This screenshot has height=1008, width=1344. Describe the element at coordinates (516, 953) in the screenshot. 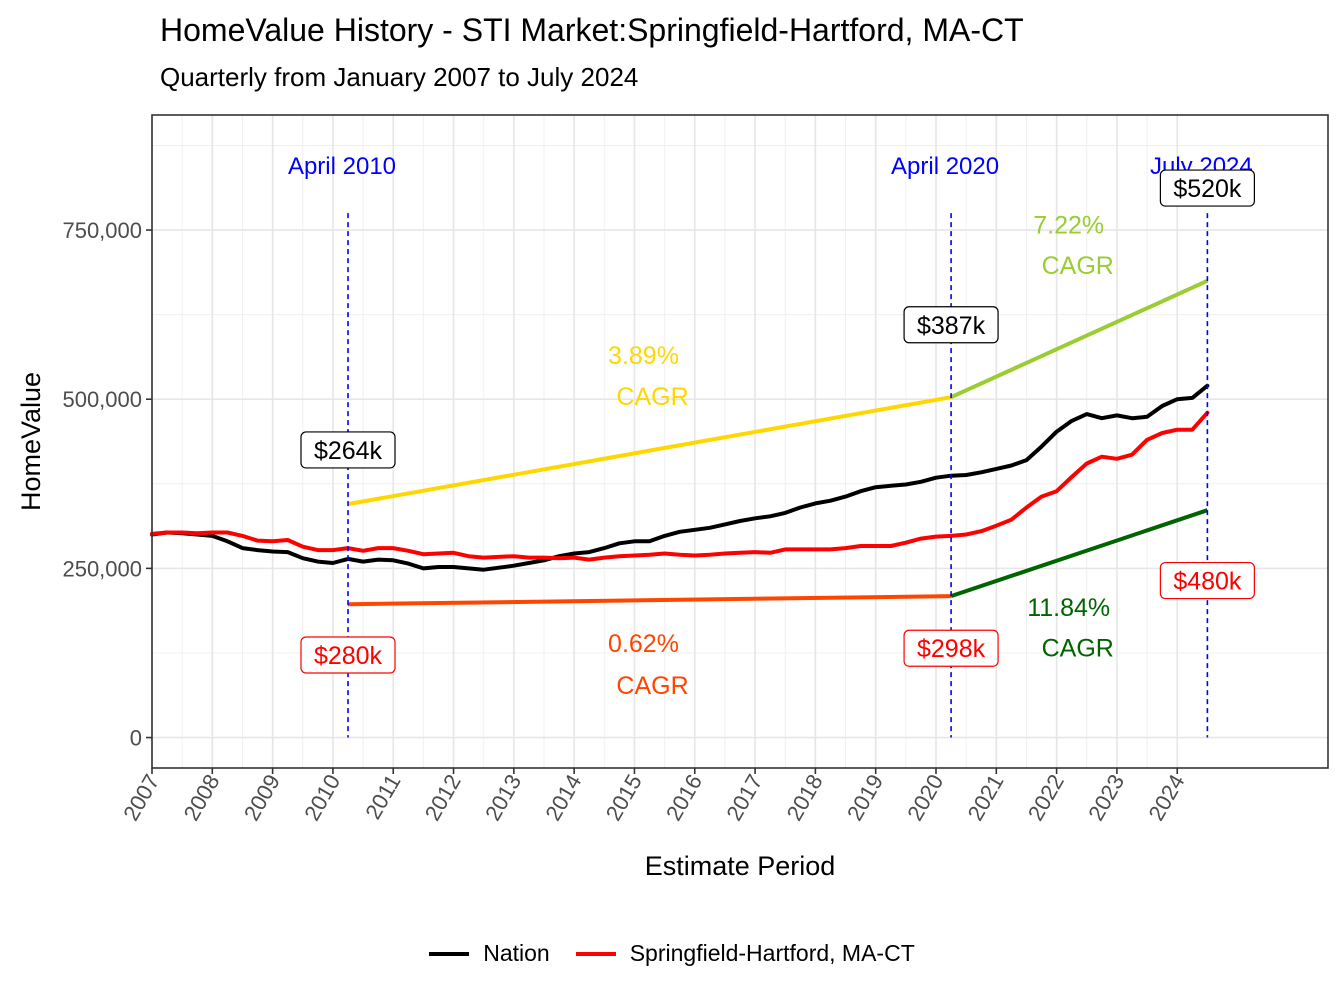

I see `legend-label-nation: Nation` at that location.